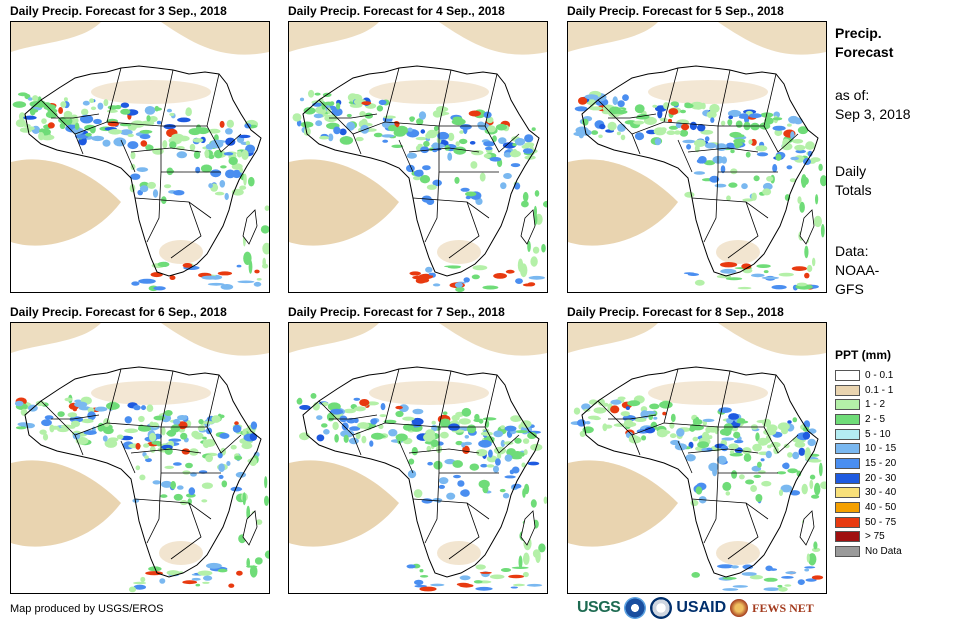 The image size is (967, 626). I want to click on legend-label: 30 - 40, so click(881, 493).